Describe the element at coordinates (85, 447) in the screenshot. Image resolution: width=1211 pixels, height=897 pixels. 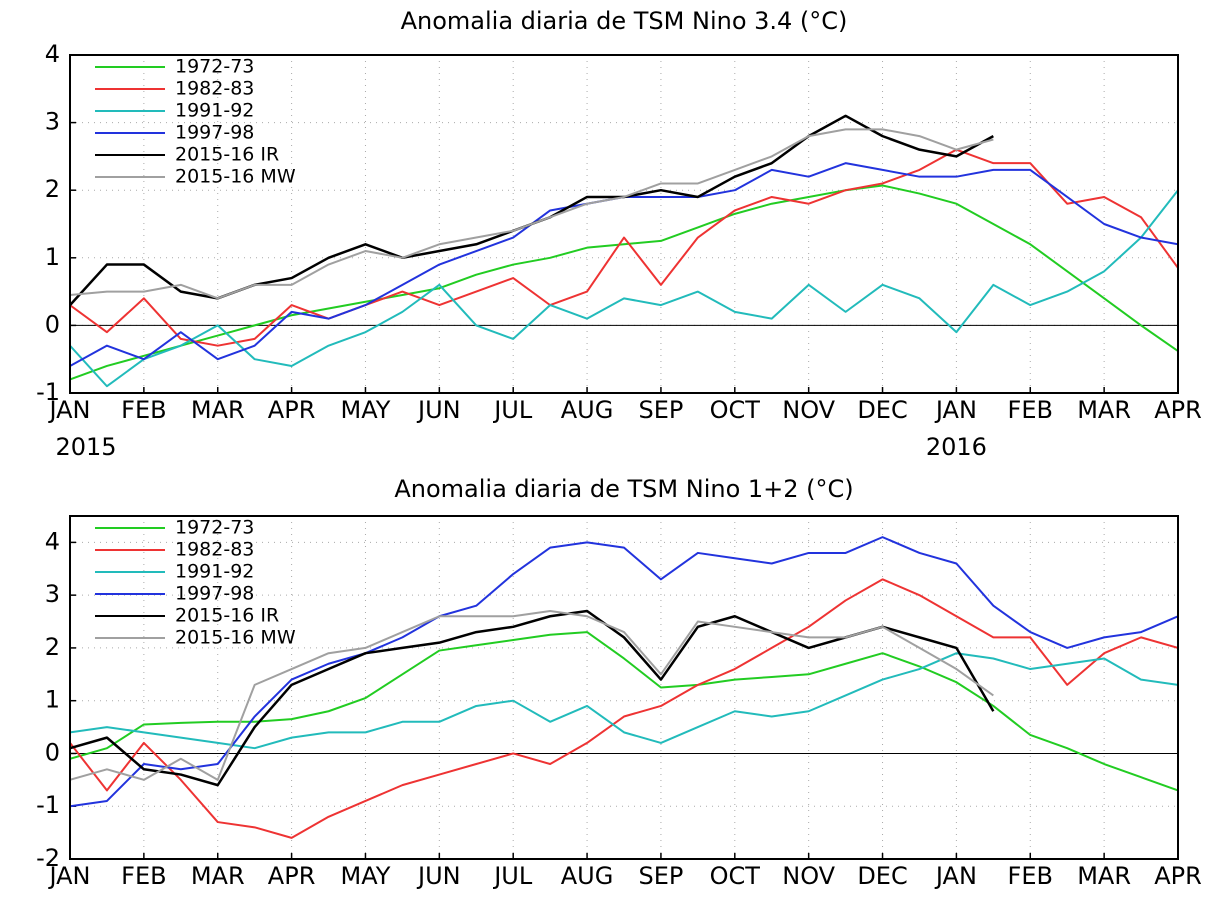
I see `year-label: 2015` at that location.